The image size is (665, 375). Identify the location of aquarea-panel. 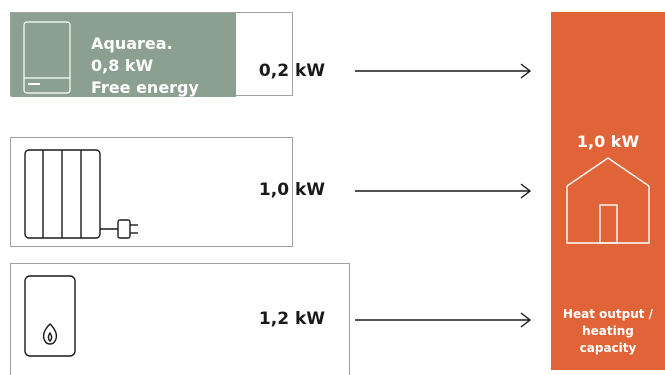
(123, 55).